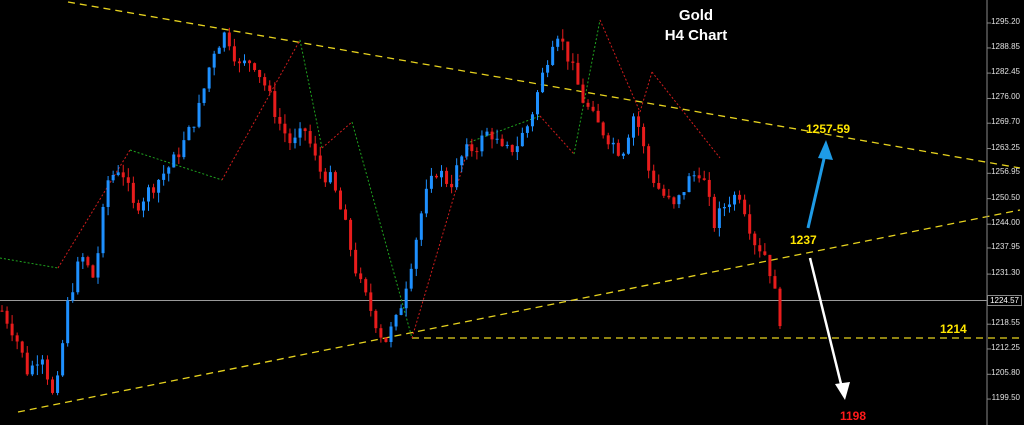 This screenshot has height=425, width=1024. I want to click on price-tick-label: 1212.25, so click(1005, 347).